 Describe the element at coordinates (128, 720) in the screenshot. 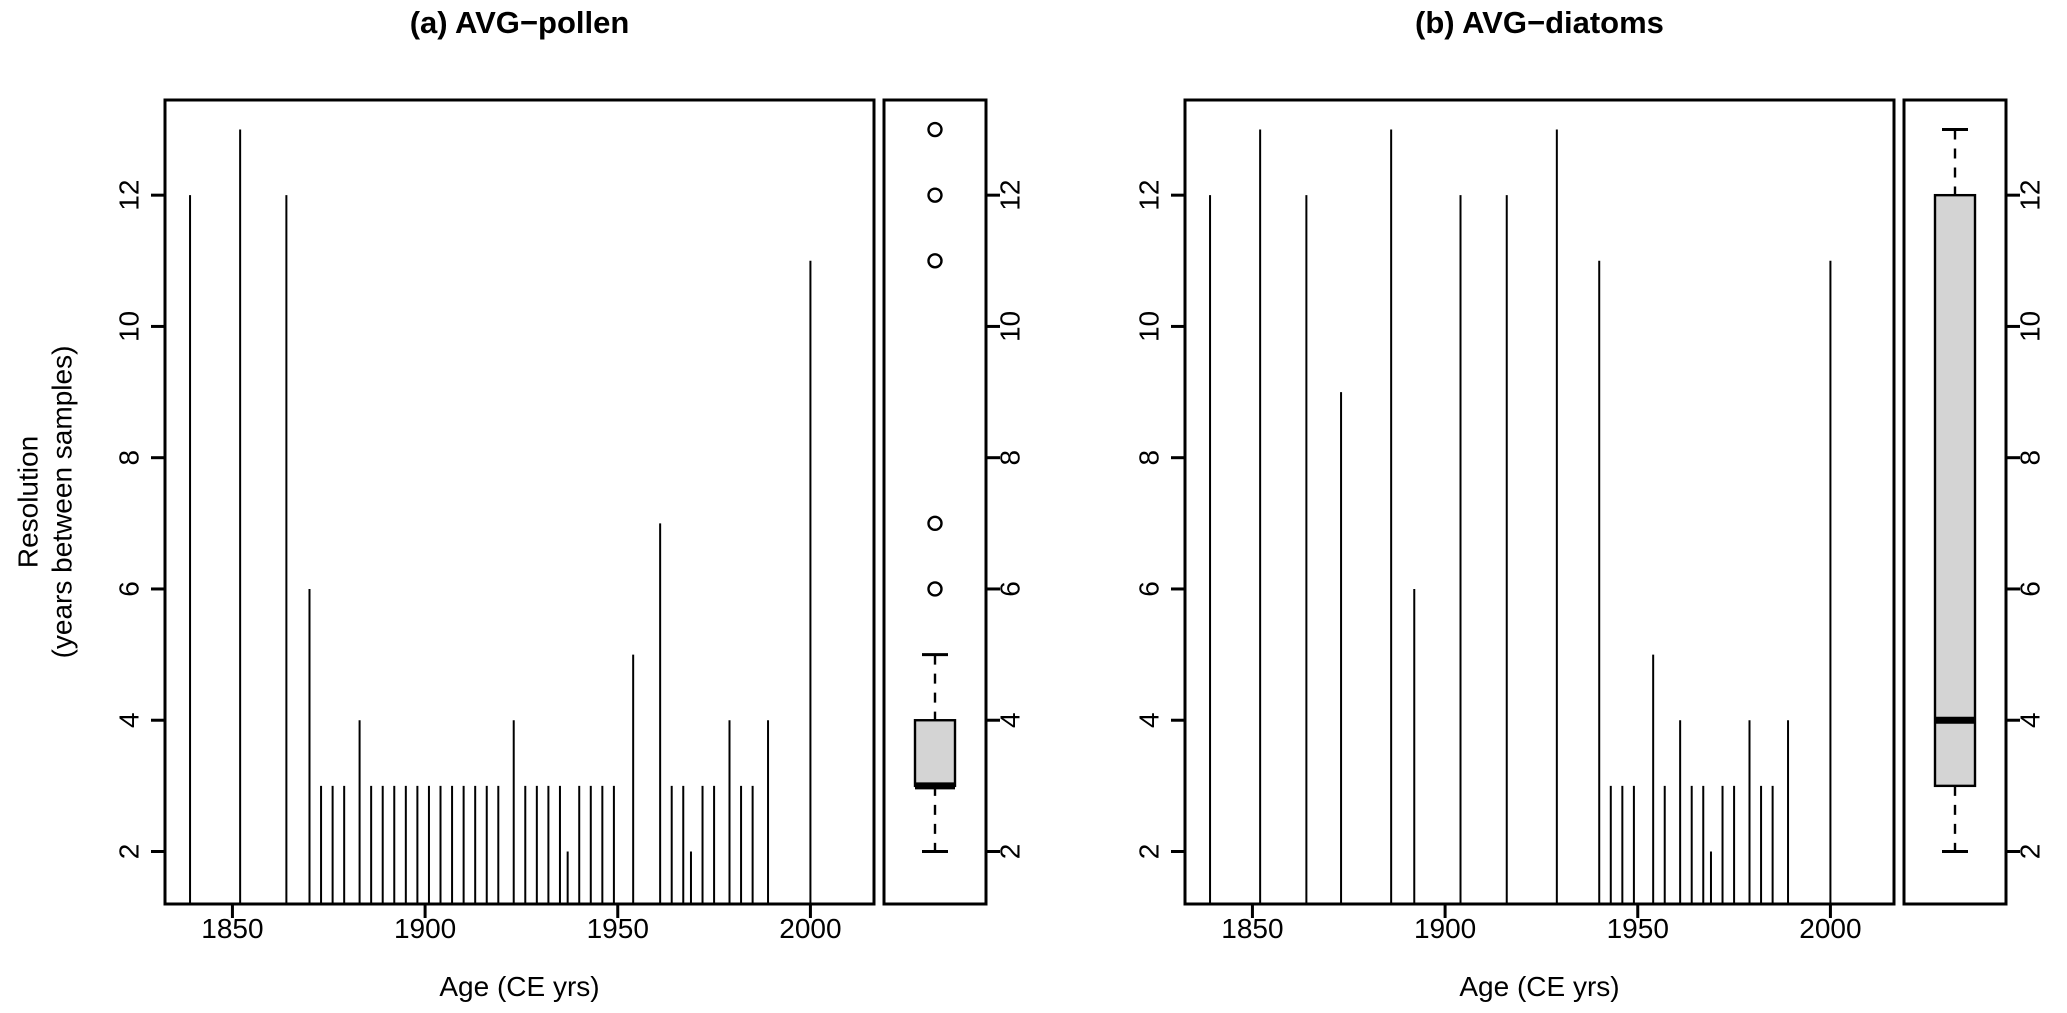

I see `panel-a-y-tick-label: 4` at that location.